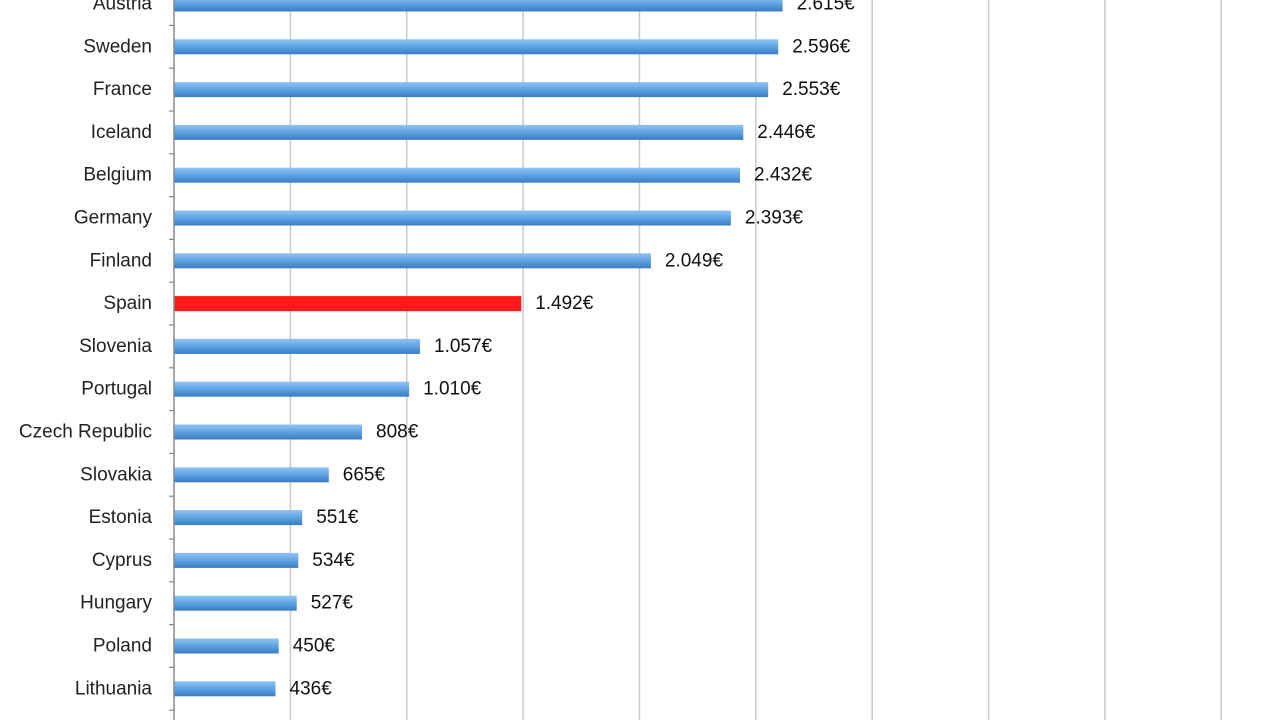  What do you see at coordinates (122, 560) in the screenshot?
I see `category-label: Cyprus` at bounding box center [122, 560].